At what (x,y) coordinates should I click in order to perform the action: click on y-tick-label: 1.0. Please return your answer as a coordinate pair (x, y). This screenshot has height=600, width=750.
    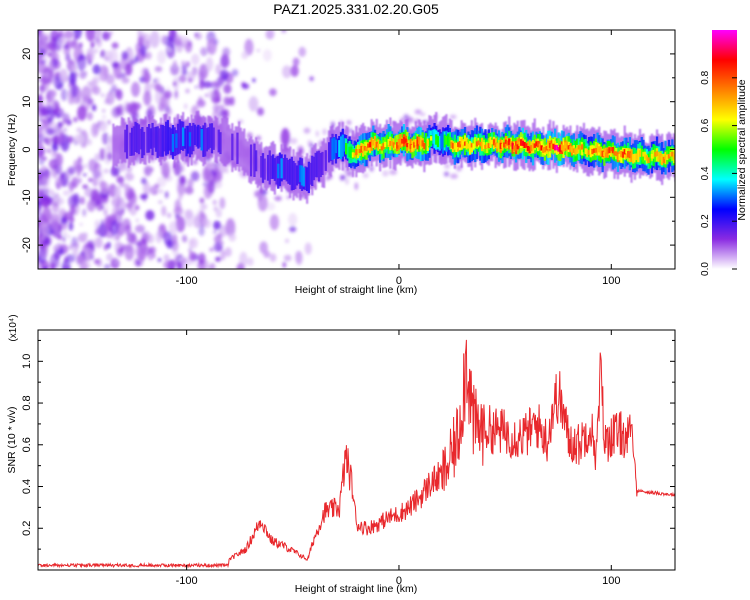
    Looking at the image, I should click on (27, 361).